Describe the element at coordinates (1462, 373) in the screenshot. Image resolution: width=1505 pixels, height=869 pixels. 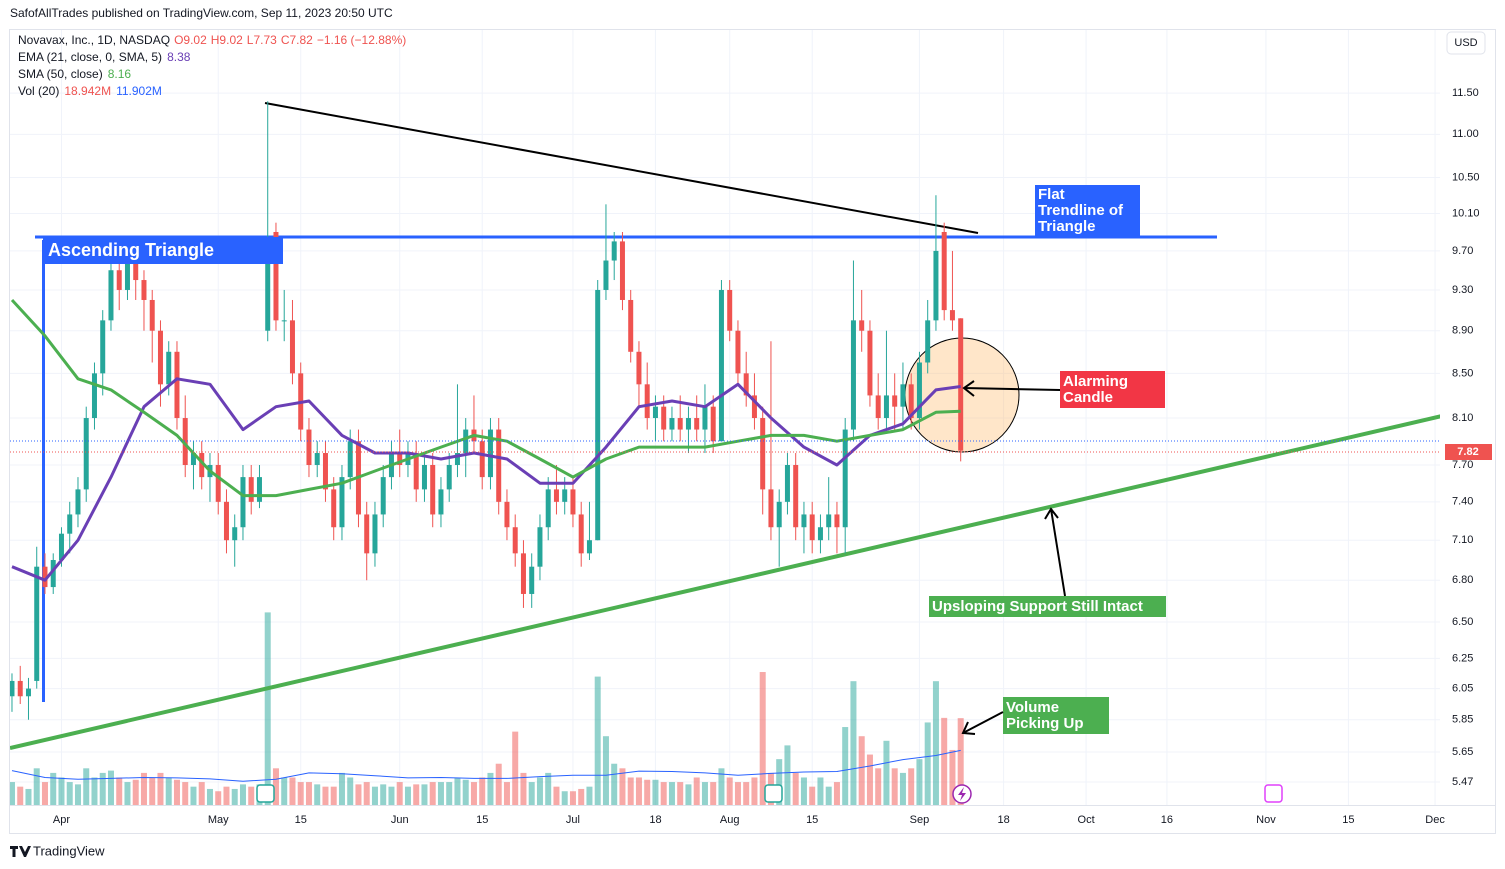
I see `y-tick-label: 8.50` at that location.